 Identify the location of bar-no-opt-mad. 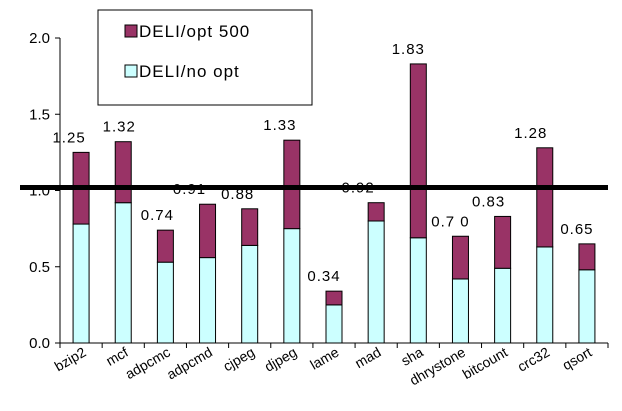
(376, 282).